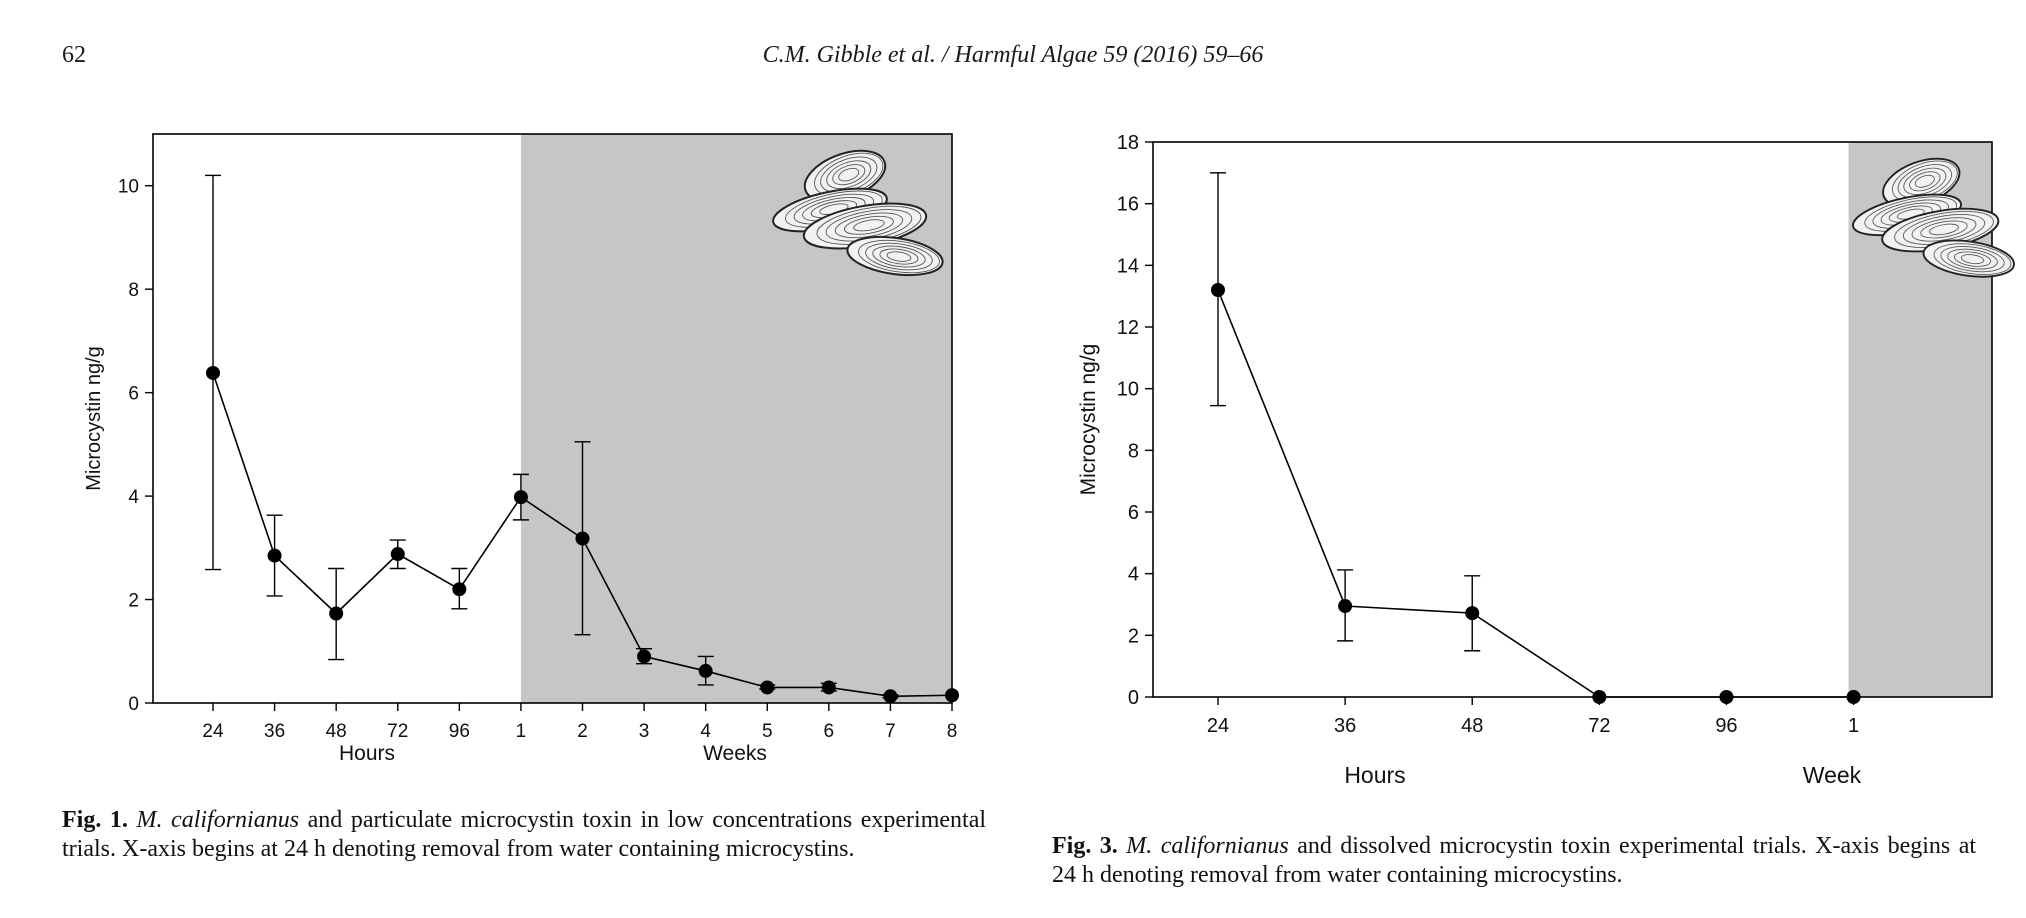  What do you see at coordinates (1128, 328) in the screenshot?
I see `y-tick-label: 12` at bounding box center [1128, 328].